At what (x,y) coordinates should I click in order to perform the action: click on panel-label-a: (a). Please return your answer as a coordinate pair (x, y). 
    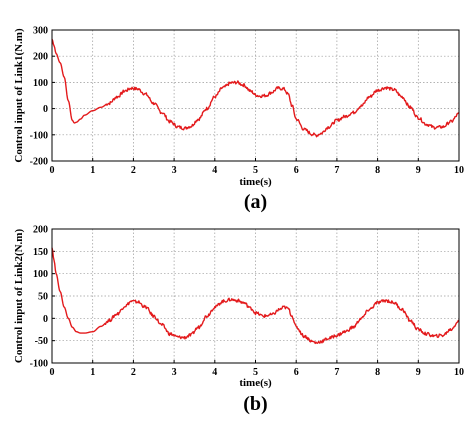
    Looking at the image, I should click on (255, 202).